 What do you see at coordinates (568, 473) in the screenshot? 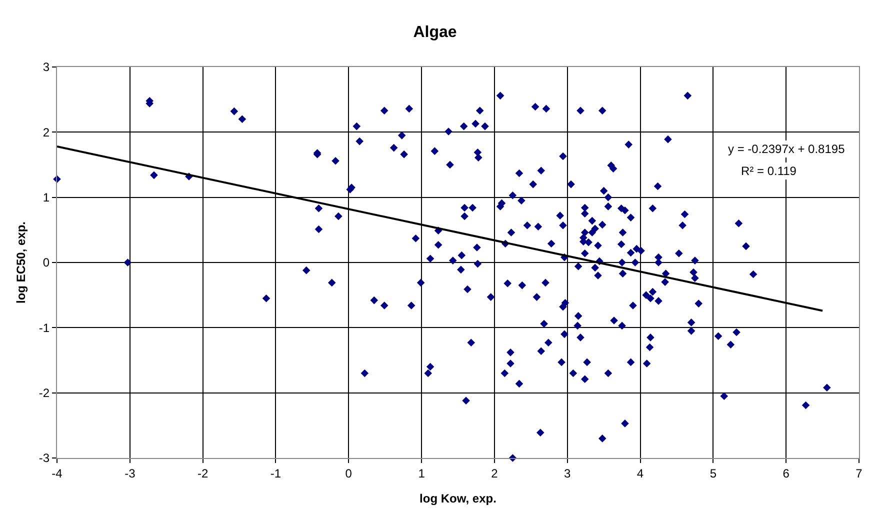
I see `x-tick-label: 3` at bounding box center [568, 473].